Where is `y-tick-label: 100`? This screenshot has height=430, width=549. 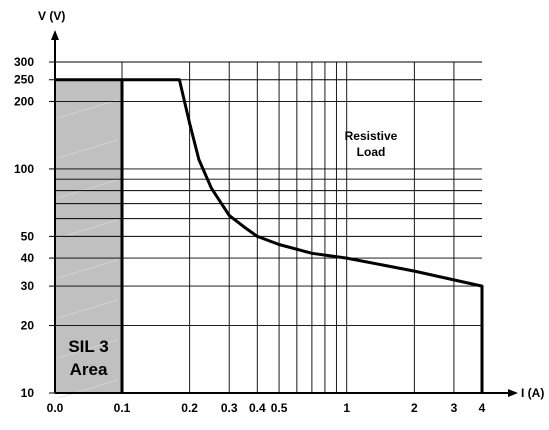 y-tick-label: 100 is located at coordinates (24, 169).